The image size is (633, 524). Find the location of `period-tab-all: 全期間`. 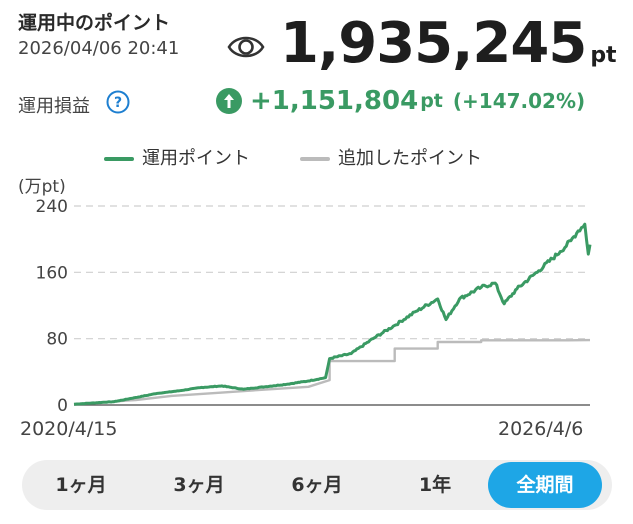

period-tab-all: 全期間 is located at coordinates (545, 485).